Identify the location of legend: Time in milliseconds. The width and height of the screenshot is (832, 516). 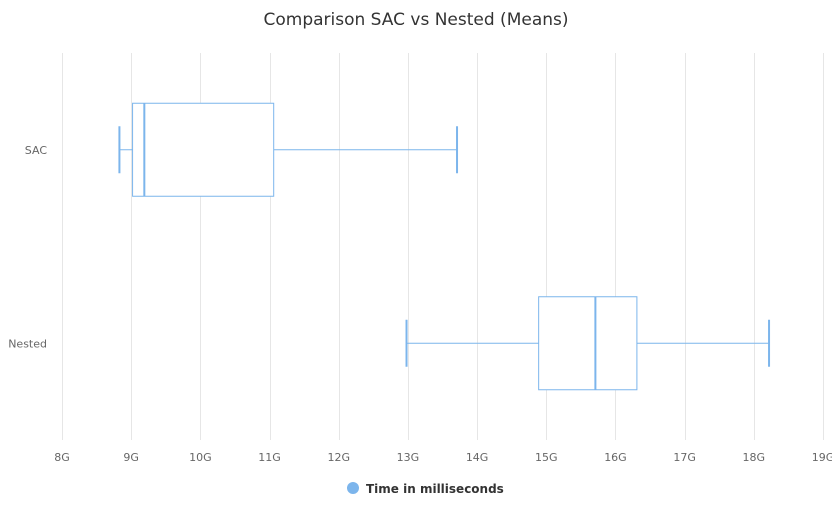
(425, 489).